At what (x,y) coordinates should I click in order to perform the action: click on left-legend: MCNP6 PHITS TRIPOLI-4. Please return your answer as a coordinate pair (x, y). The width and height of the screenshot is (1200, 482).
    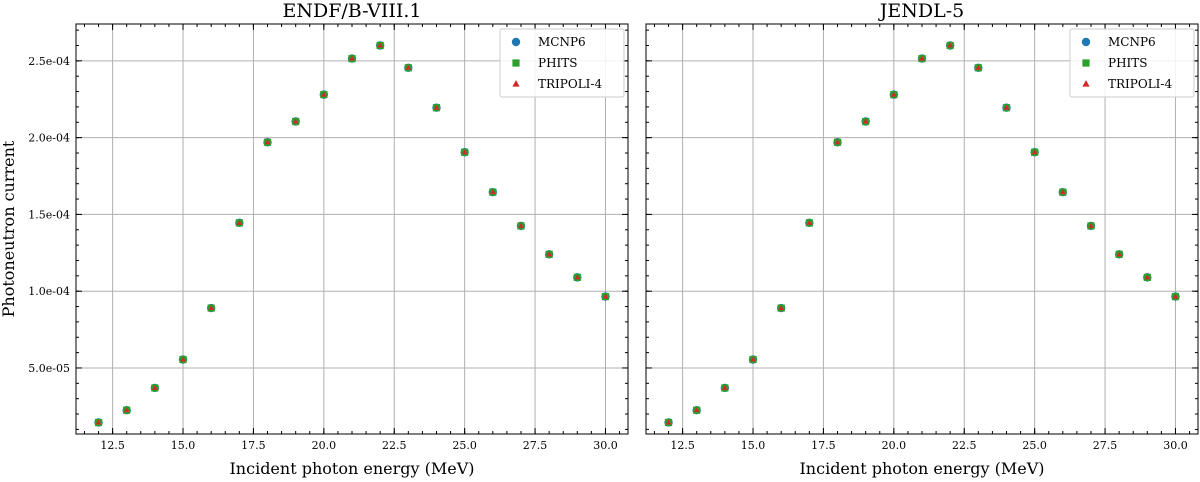
    Looking at the image, I should click on (562, 63).